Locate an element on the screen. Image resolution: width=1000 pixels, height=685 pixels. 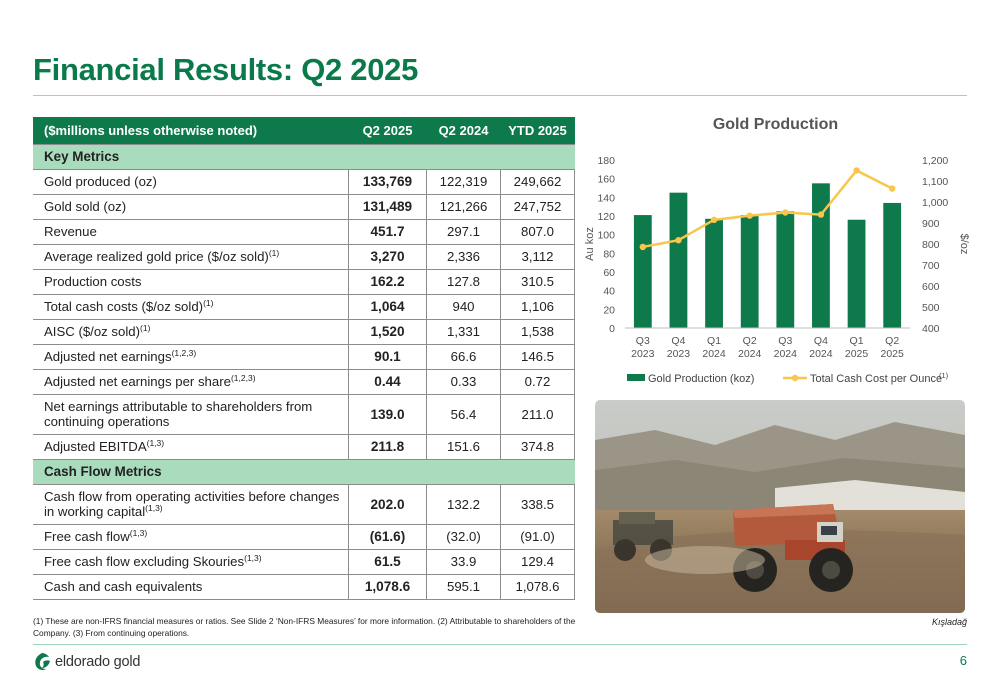
cell-ytd-2025: 3,112 is located at coordinates (537, 257).